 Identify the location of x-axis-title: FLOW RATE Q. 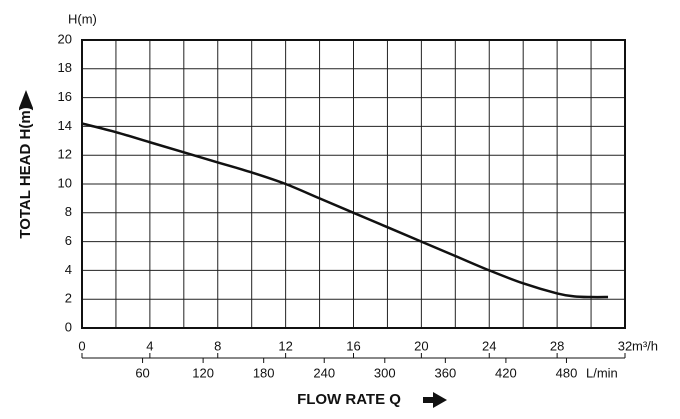
(349, 399).